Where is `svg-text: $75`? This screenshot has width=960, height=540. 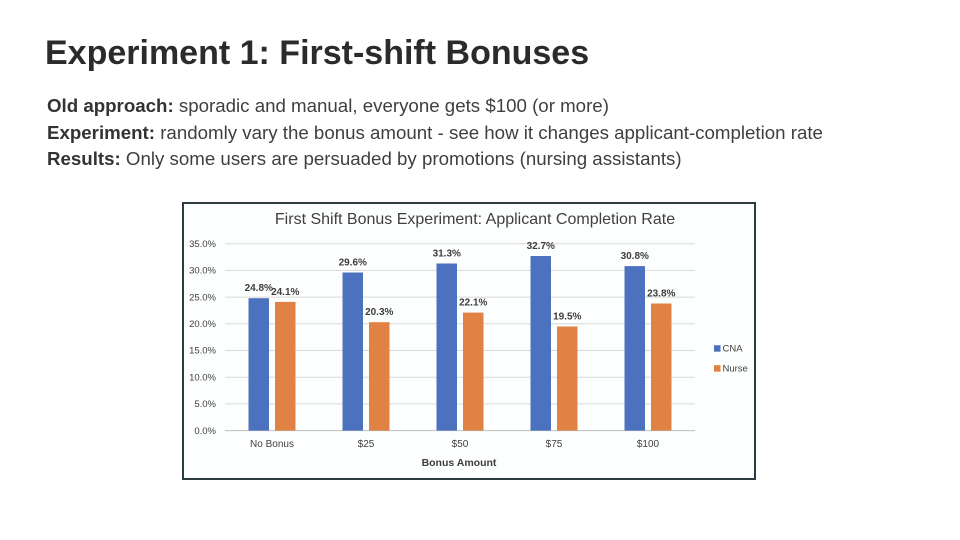
svg-text: $75 is located at coordinates (554, 444).